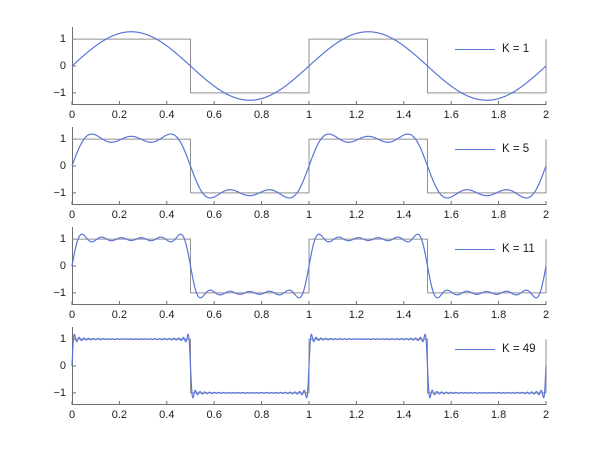 The width and height of the screenshot is (600, 452). I want to click on legend-label: K = 1, so click(516, 49).